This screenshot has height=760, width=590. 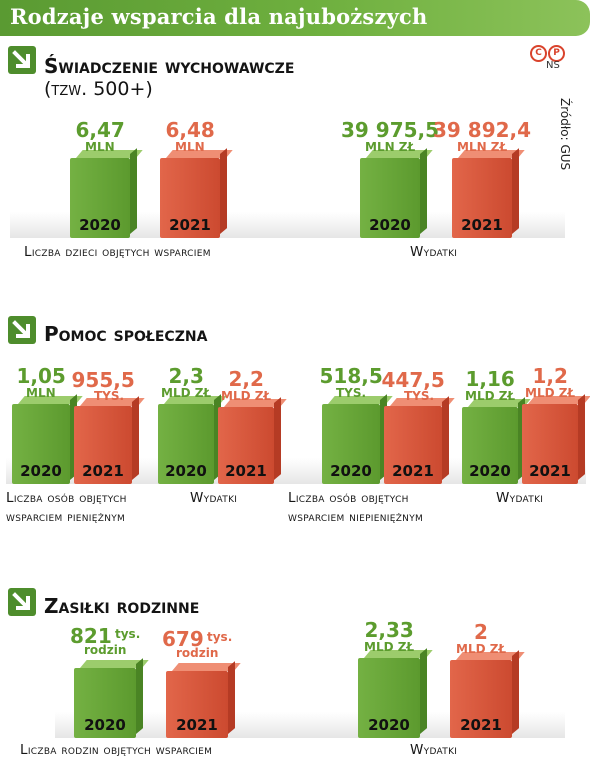 I want to click on value-label: 2,2, so click(x=246, y=379).